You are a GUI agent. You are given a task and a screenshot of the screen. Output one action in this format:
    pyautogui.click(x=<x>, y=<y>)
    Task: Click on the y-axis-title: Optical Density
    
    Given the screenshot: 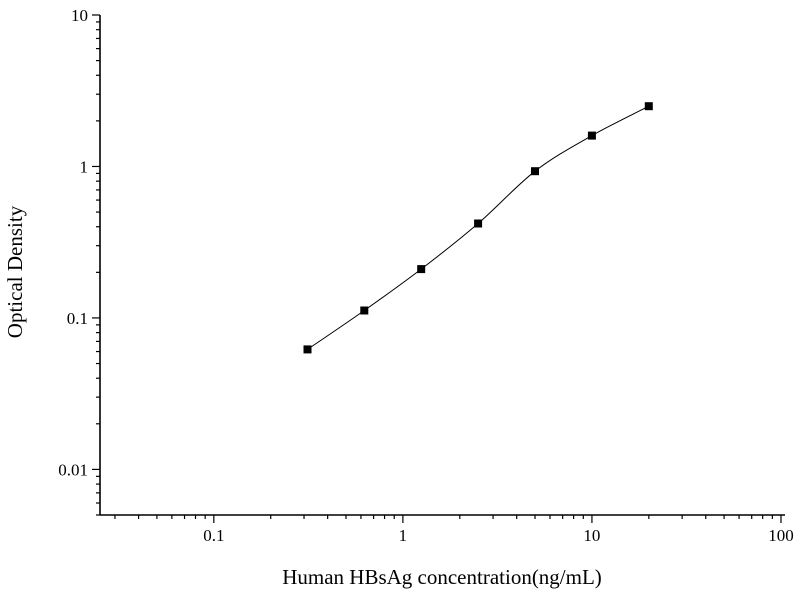 What is the action you would take?
    pyautogui.click(x=15, y=271)
    